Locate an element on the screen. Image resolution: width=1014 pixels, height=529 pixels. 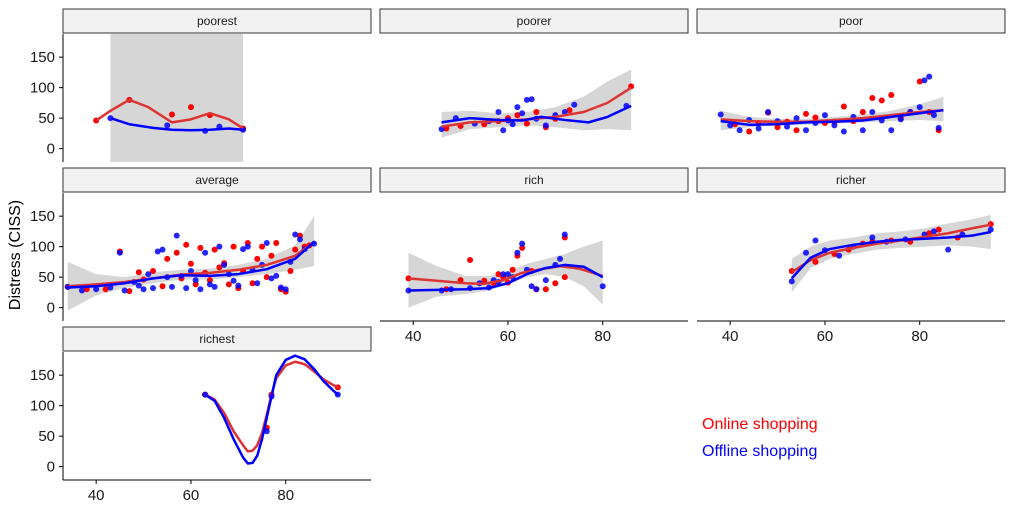
x-tick-label: 40 is located at coordinates (96, 495).